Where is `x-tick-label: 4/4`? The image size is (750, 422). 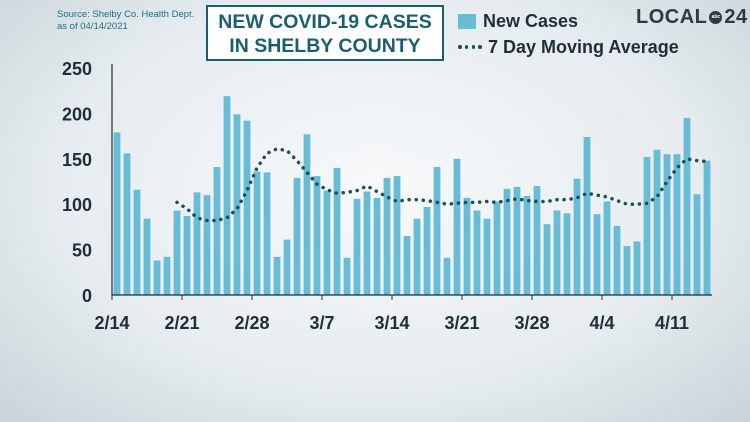 x-tick-label: 4/4 is located at coordinates (601, 323).